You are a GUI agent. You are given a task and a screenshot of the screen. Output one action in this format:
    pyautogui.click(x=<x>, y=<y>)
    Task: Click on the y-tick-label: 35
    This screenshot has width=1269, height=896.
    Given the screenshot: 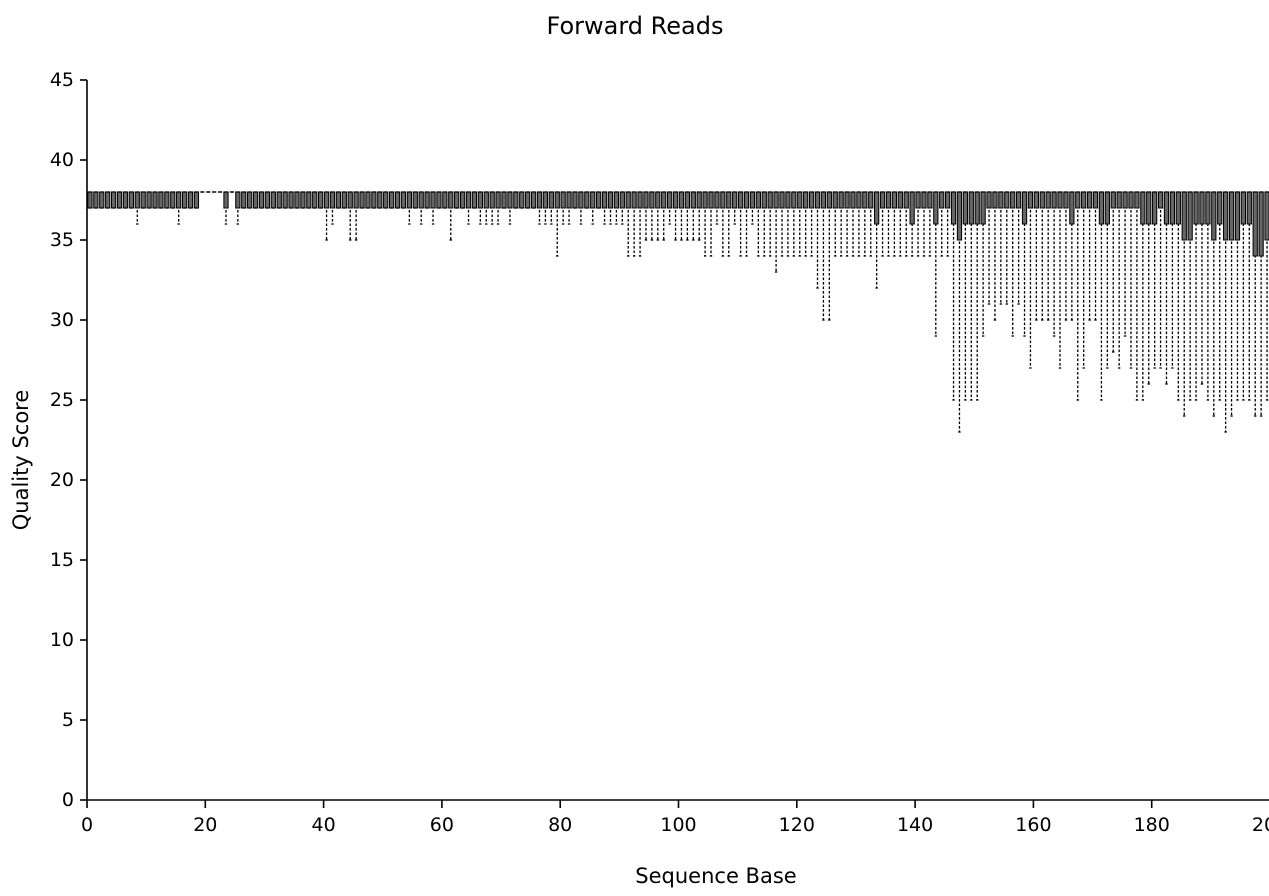 What is the action you would take?
    pyautogui.click(x=62, y=240)
    